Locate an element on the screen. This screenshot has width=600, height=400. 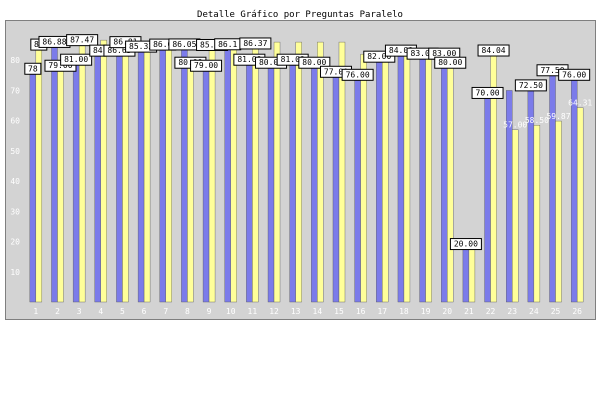
y-tick-label: 30 is located at coordinates (15, 211).